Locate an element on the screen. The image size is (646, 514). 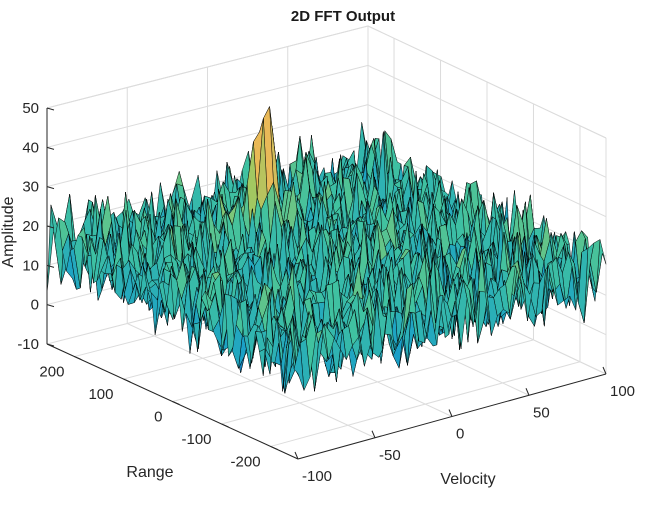
z-tick-label: 20 is located at coordinates (30, 226).